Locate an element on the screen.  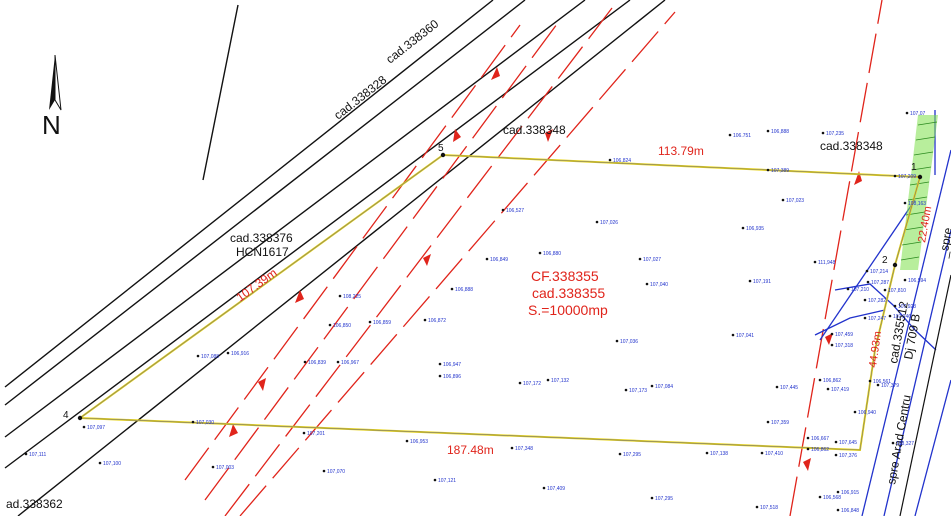
road-edge-black is located at coordinates (925, 395).